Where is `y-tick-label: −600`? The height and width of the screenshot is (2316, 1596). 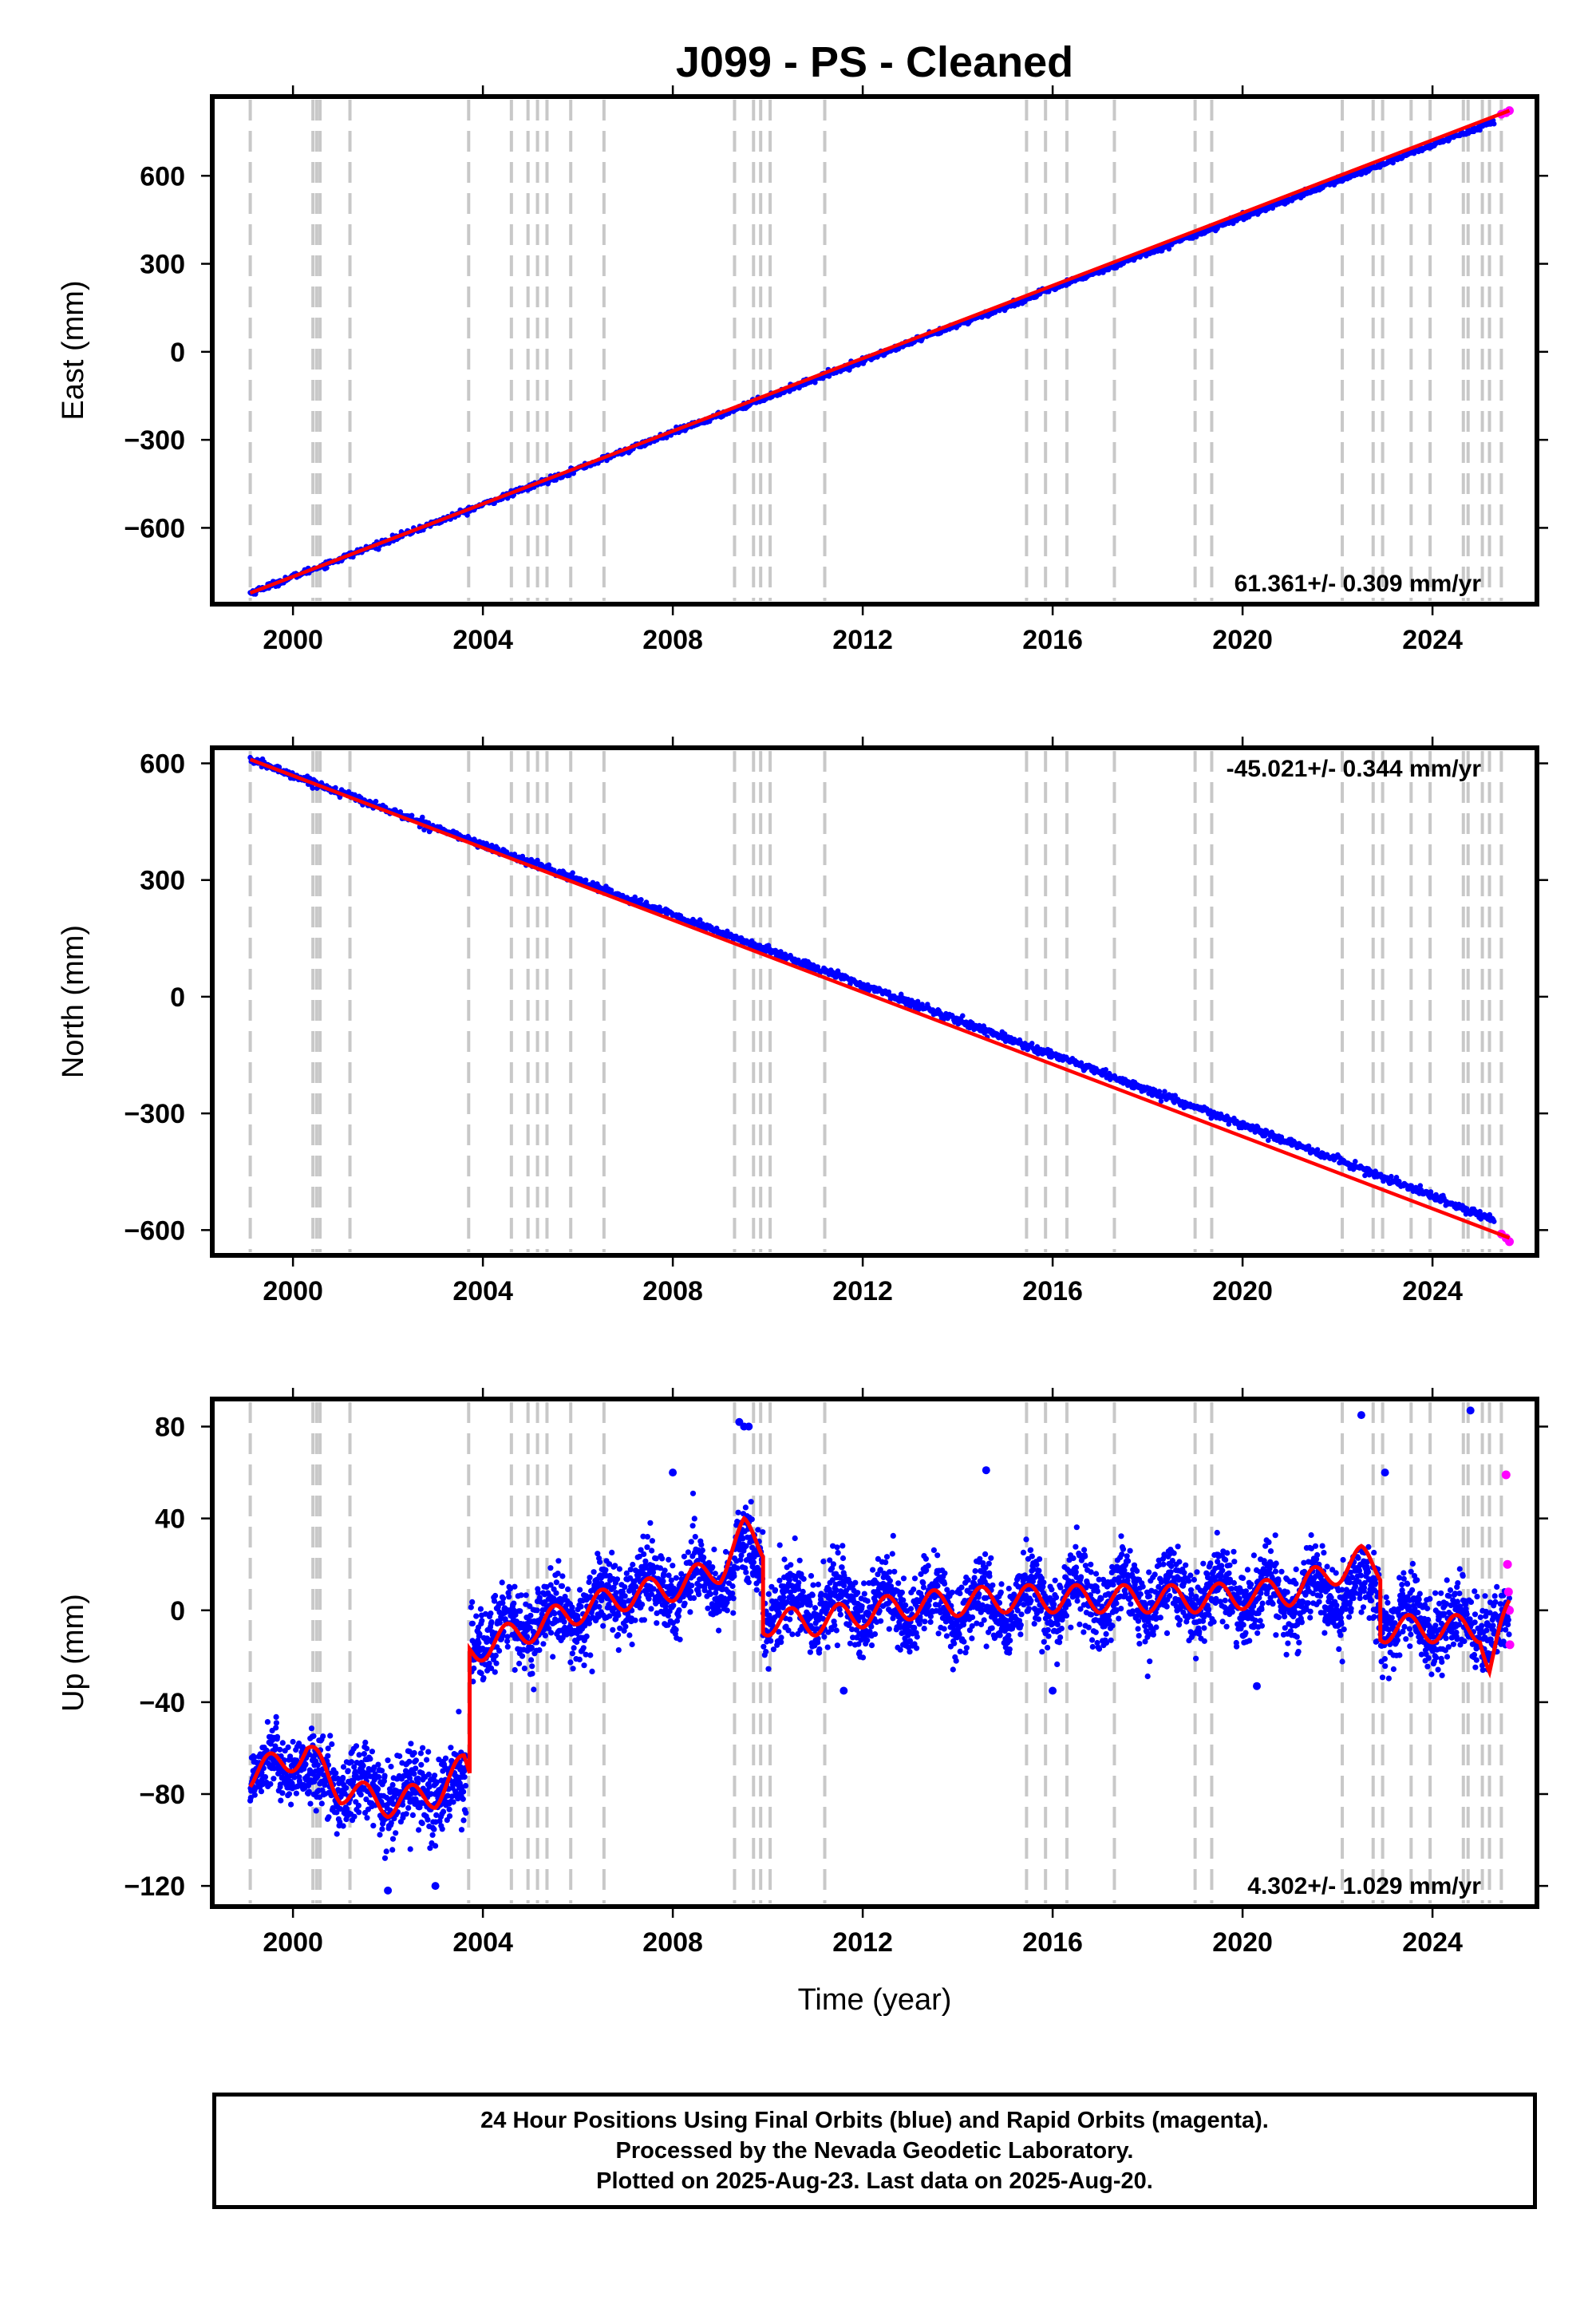
y-tick-label: −600 is located at coordinates (154, 1230).